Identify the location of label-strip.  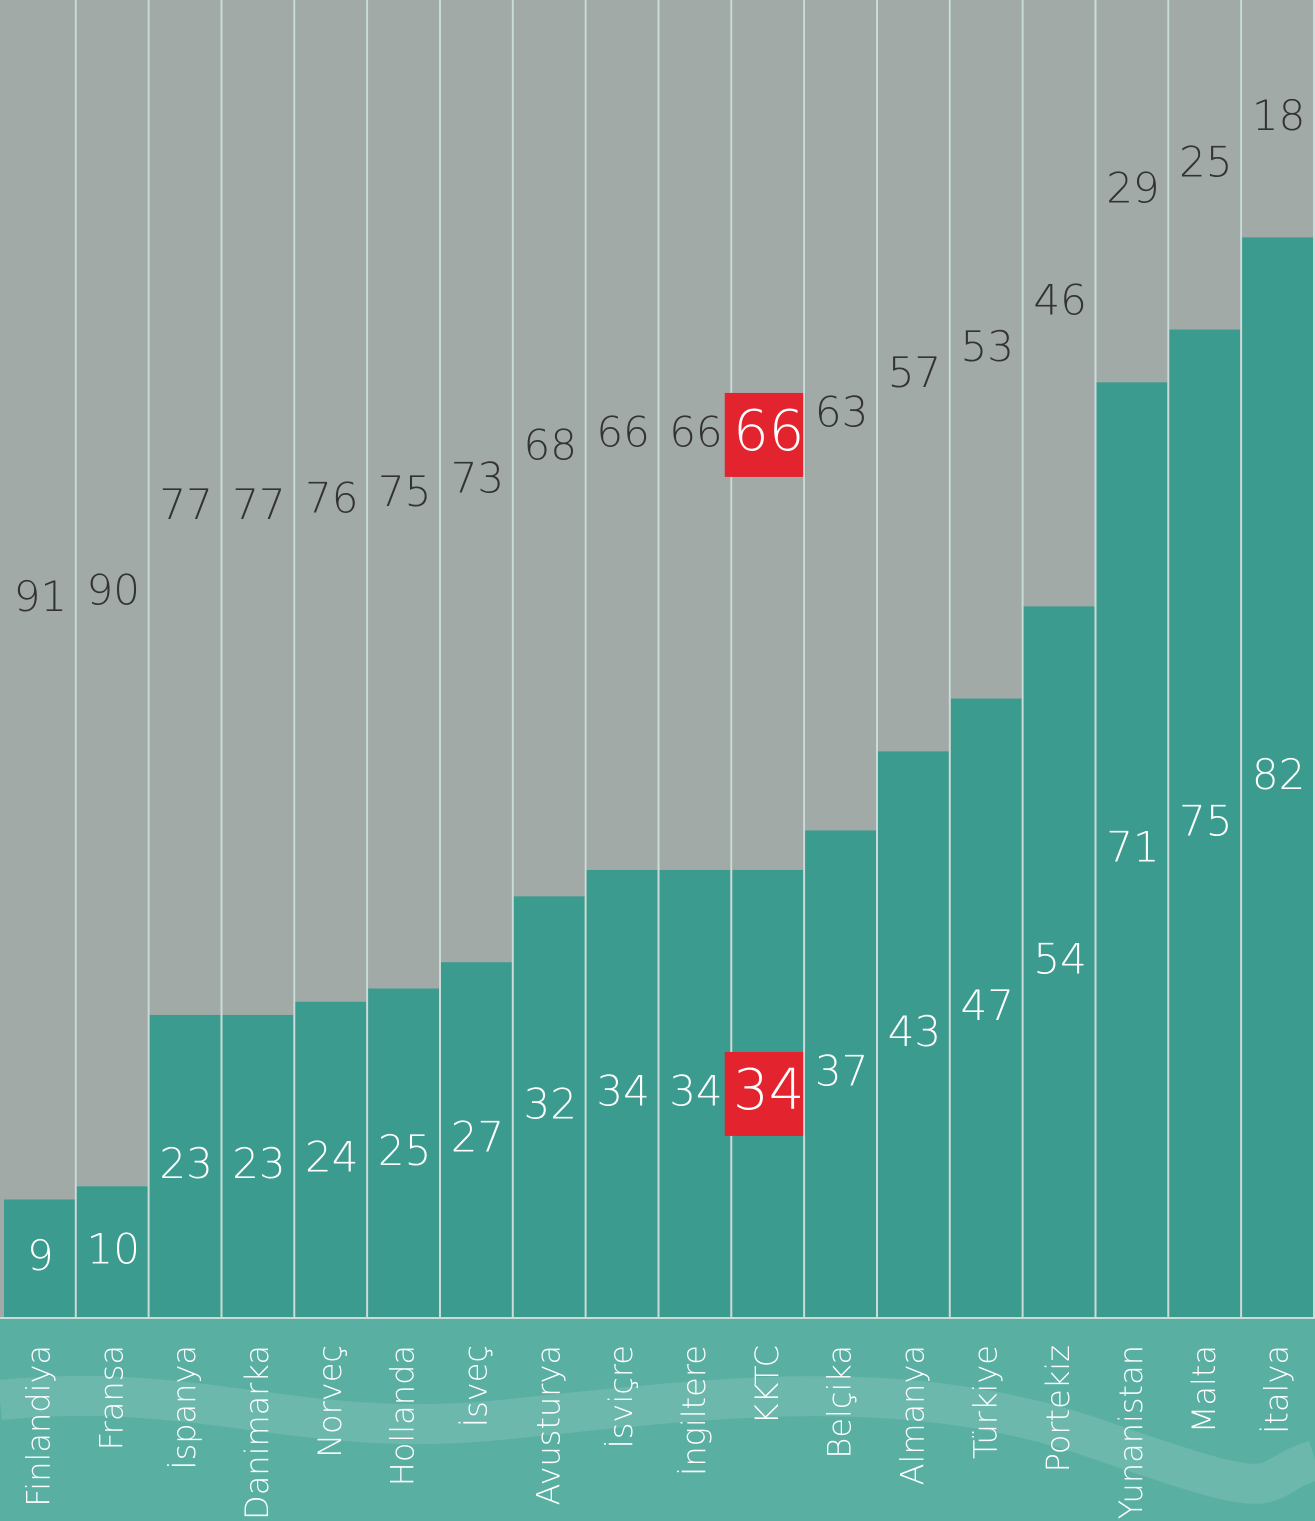
(657, 1419).